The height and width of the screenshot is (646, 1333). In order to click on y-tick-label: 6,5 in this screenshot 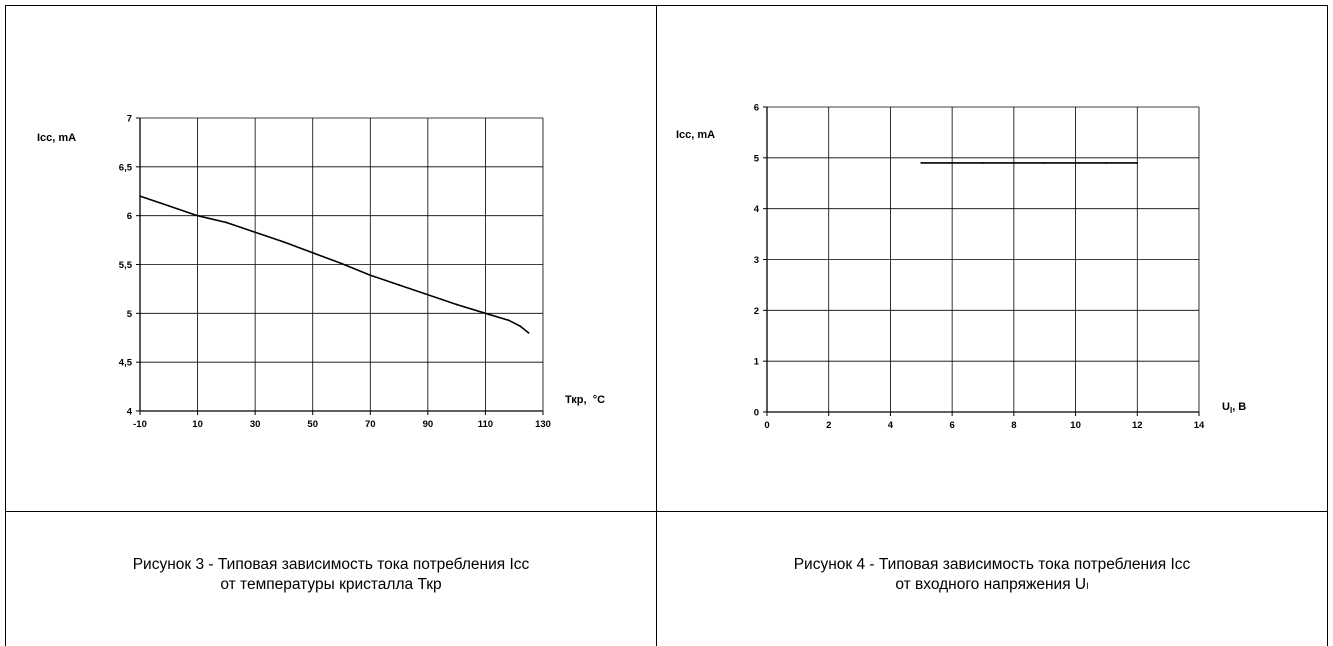, I will do `click(126, 167)`.